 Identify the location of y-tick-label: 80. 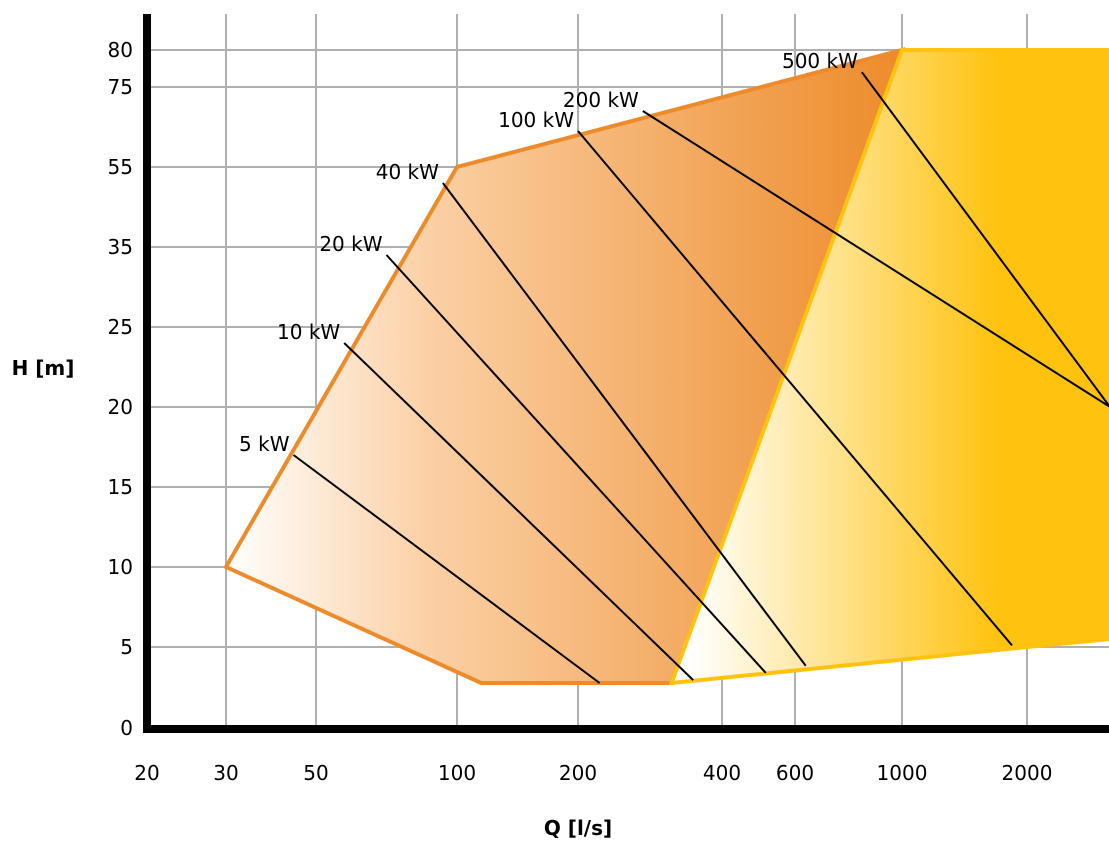
(120, 50).